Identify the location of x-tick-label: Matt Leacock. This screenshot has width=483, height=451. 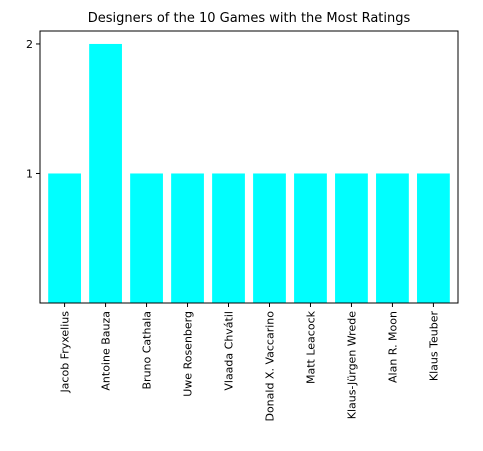
(310, 347).